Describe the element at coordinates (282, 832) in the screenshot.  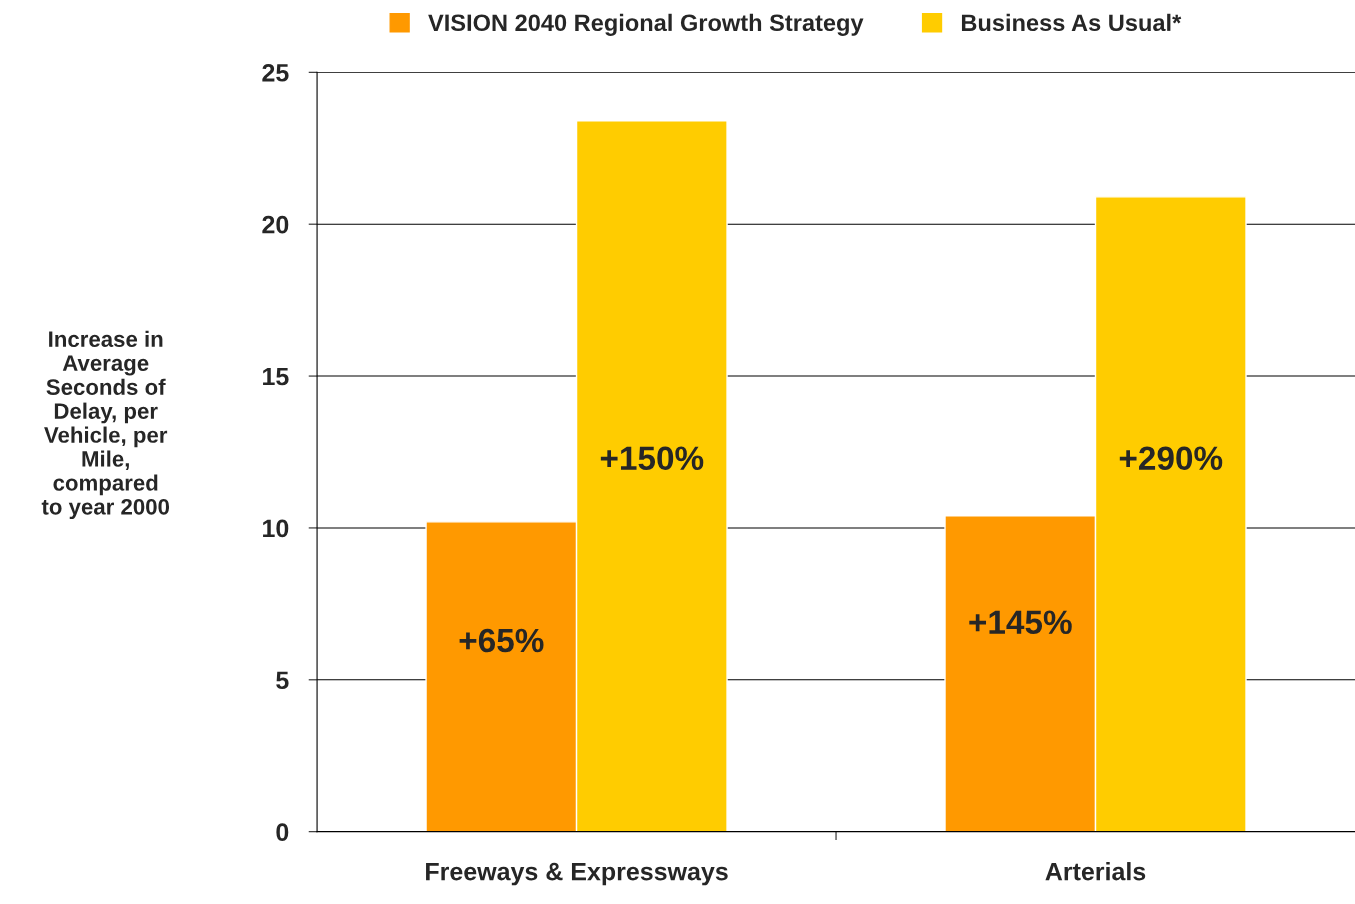
I see `y-tick-label: 0` at that location.